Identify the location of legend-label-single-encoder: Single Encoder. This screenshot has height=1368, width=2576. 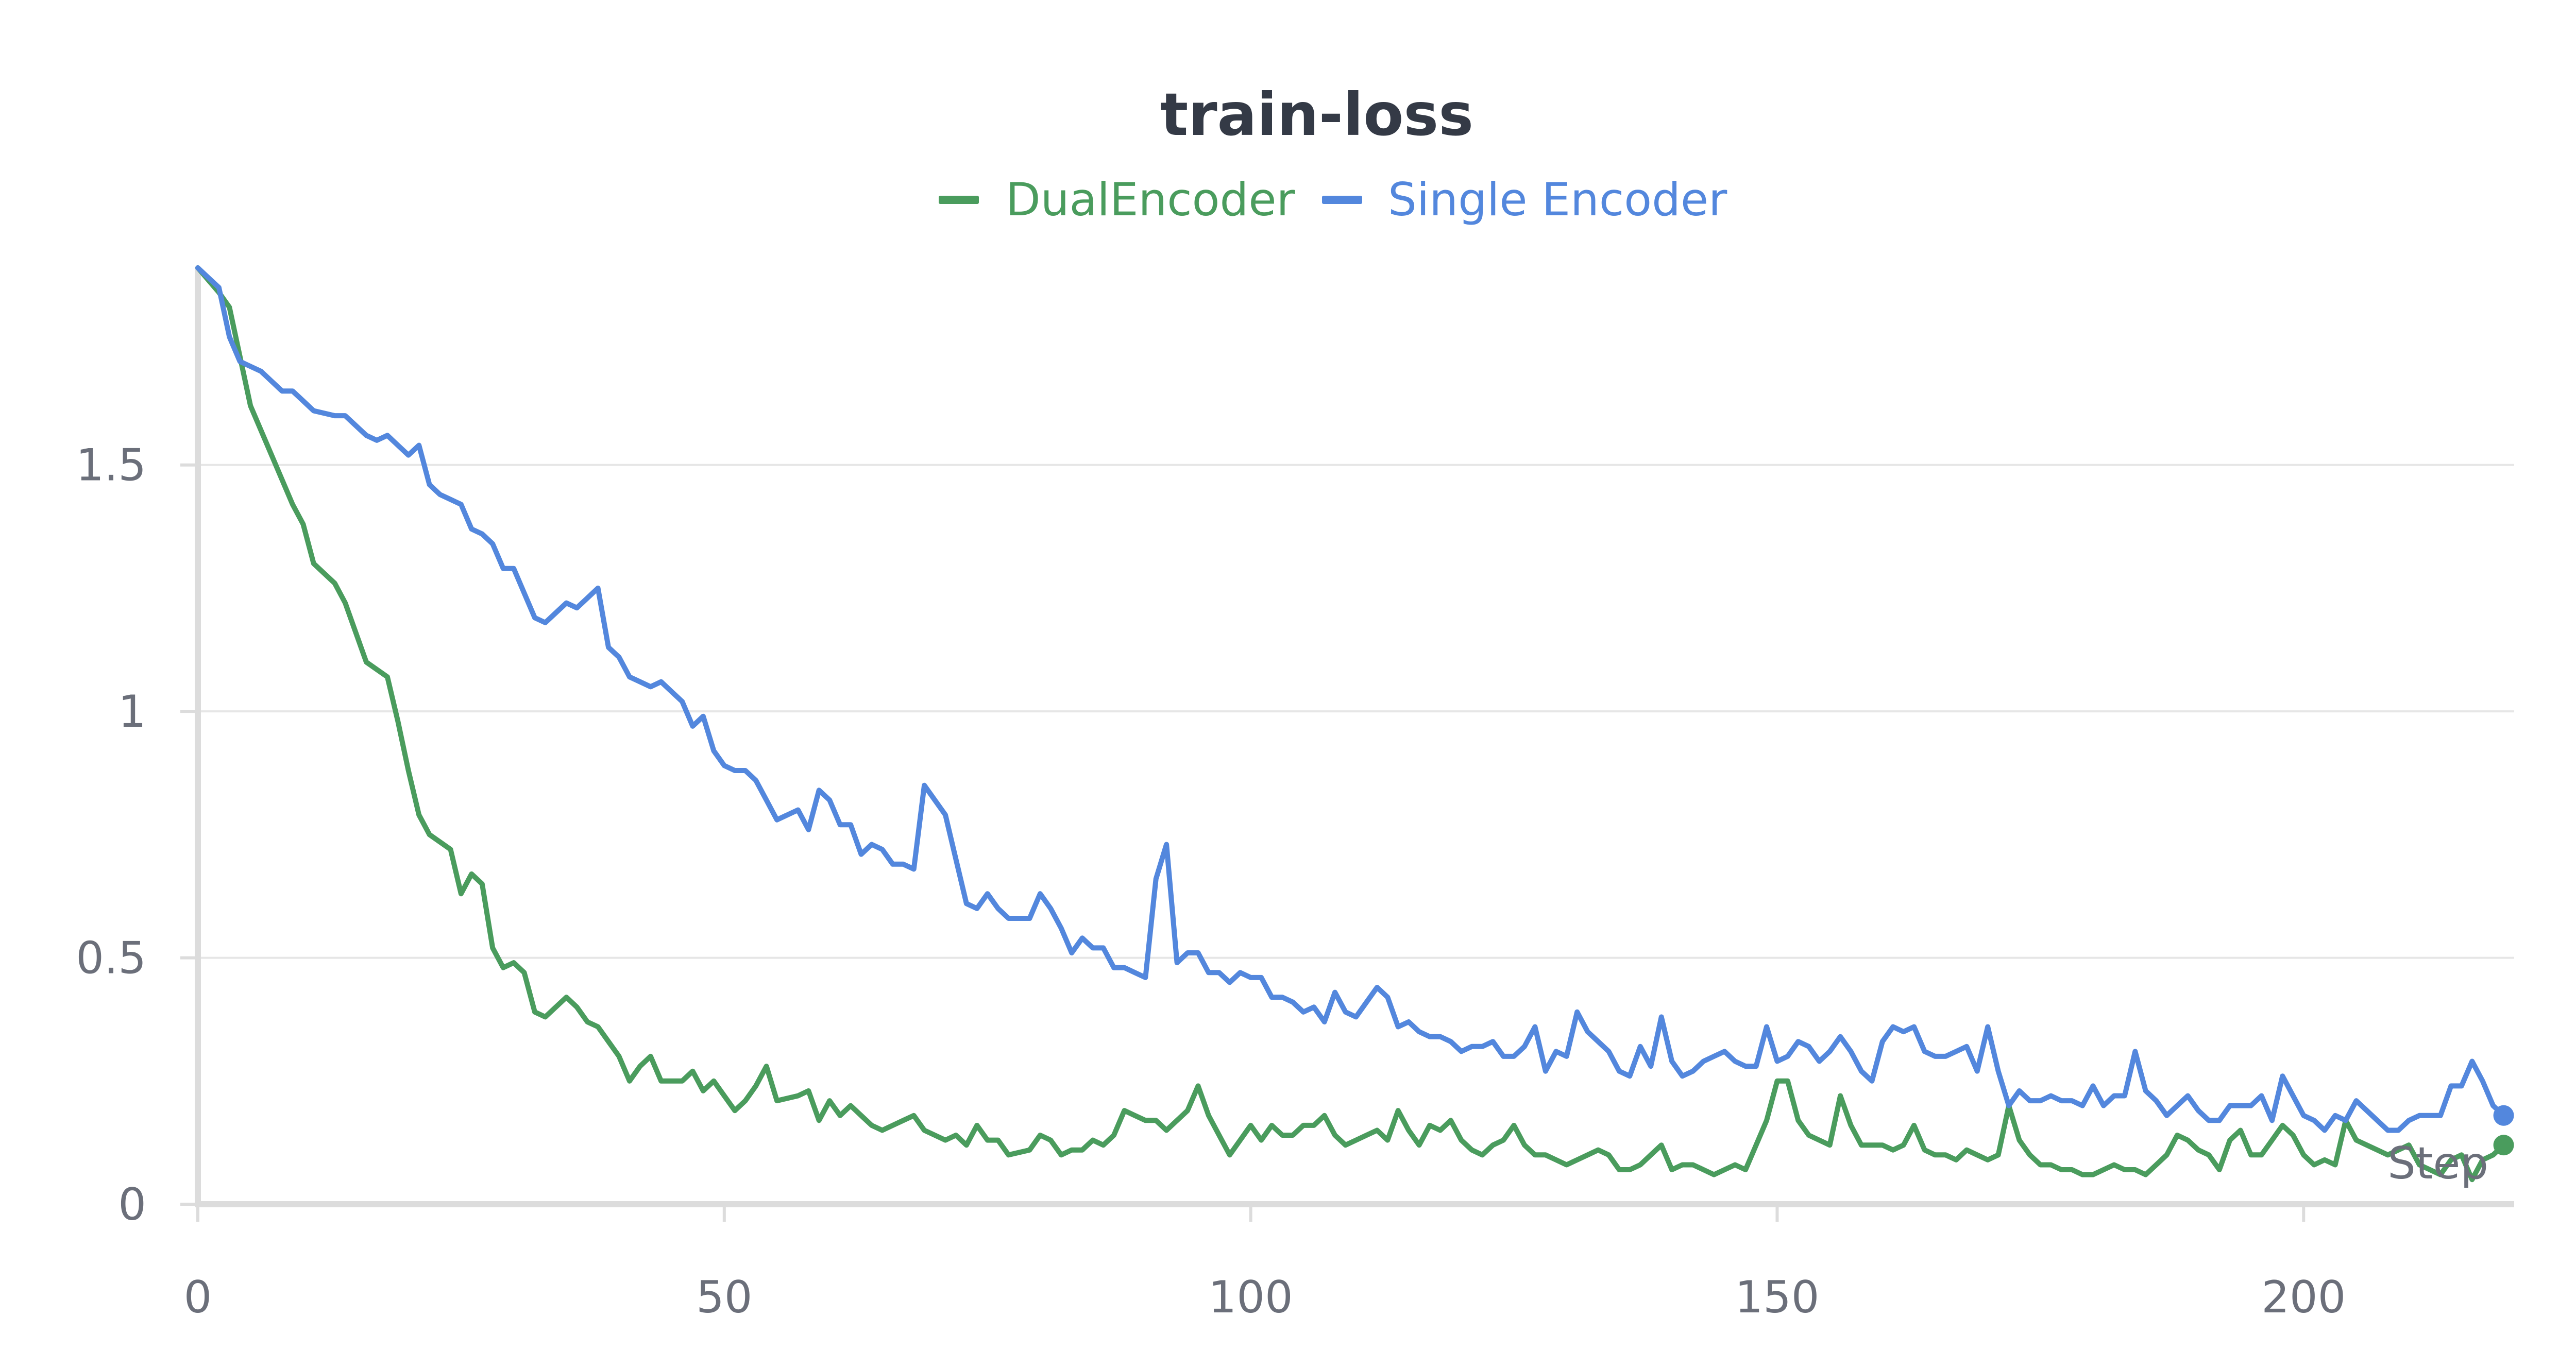
(1557, 199).